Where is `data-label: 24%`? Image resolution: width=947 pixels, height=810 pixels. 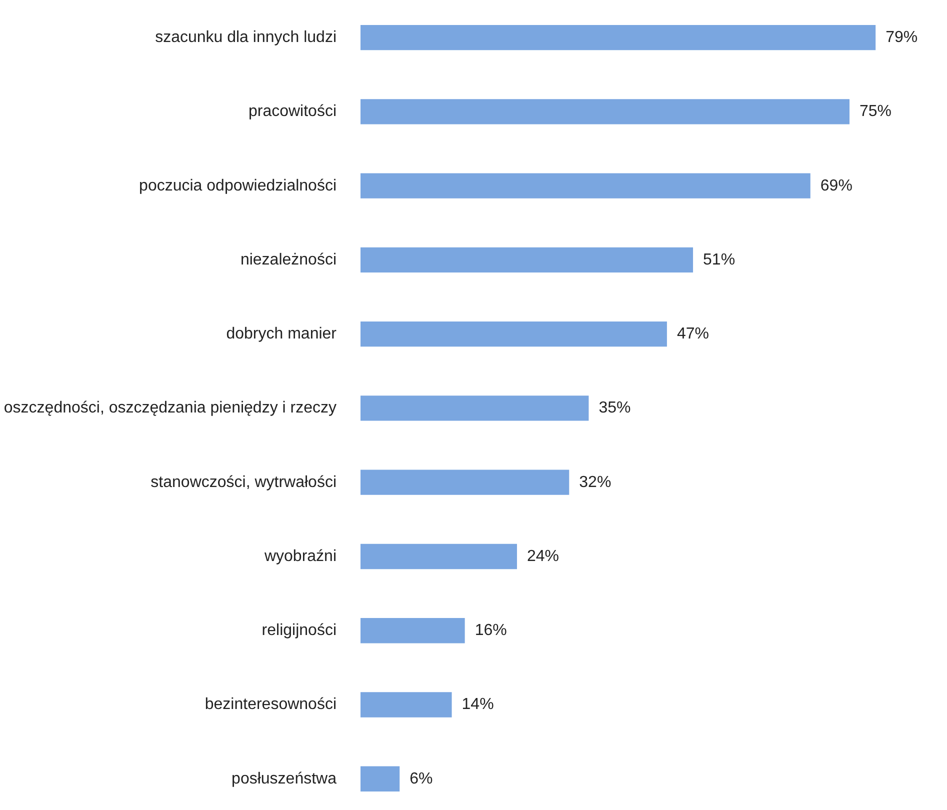
data-label: 24% is located at coordinates (543, 556).